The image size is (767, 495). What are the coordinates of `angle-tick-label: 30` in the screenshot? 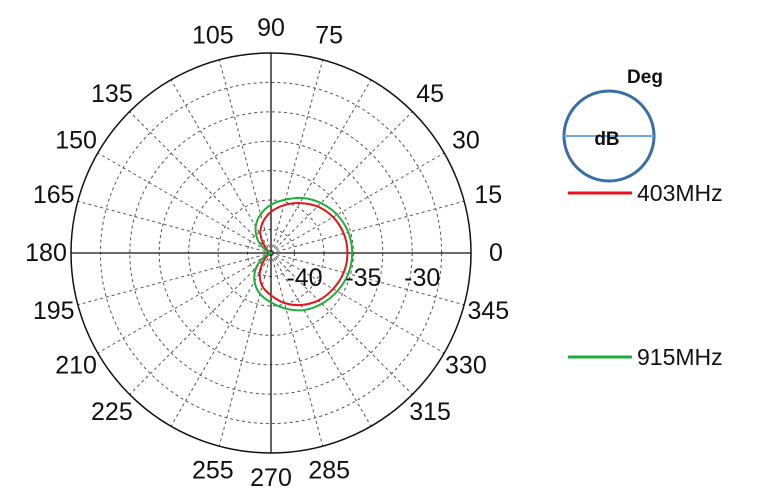 It's located at (466, 141).